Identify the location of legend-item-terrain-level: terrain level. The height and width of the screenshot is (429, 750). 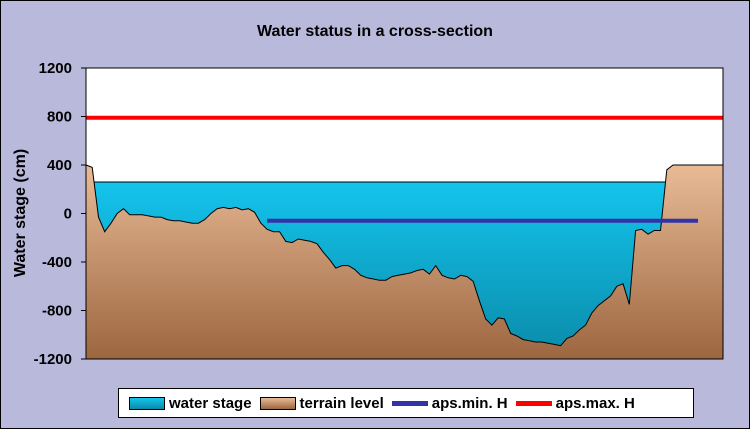
(321, 403).